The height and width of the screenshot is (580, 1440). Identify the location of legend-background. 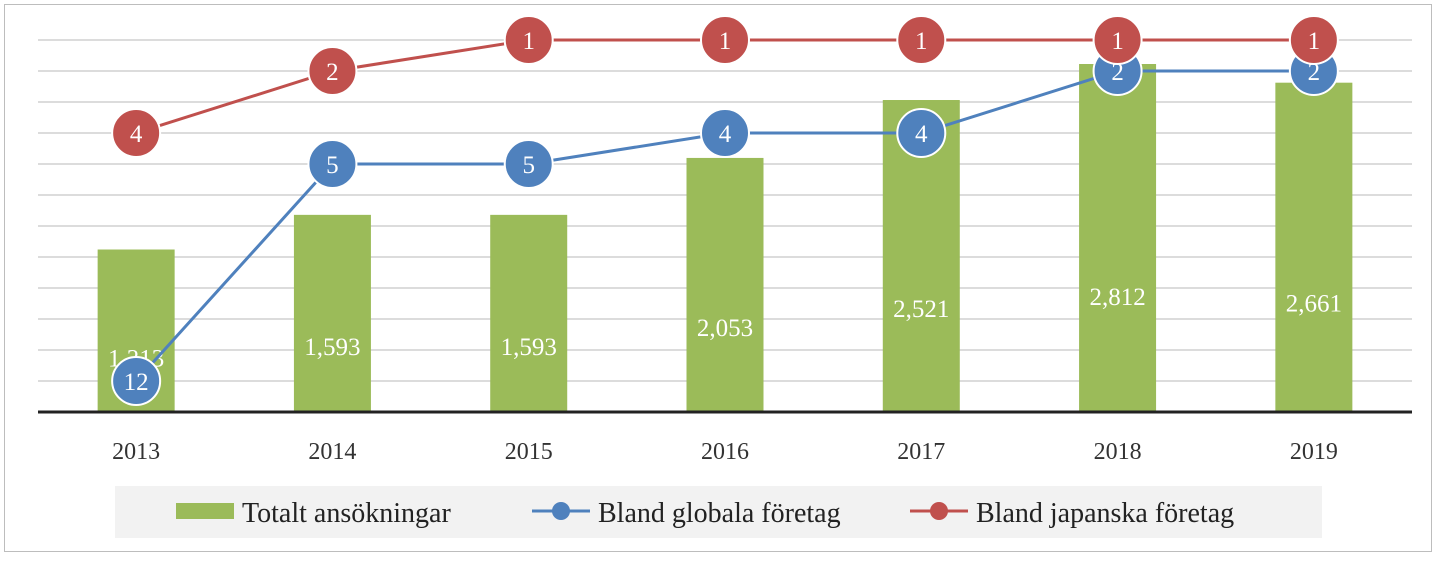
(718, 512).